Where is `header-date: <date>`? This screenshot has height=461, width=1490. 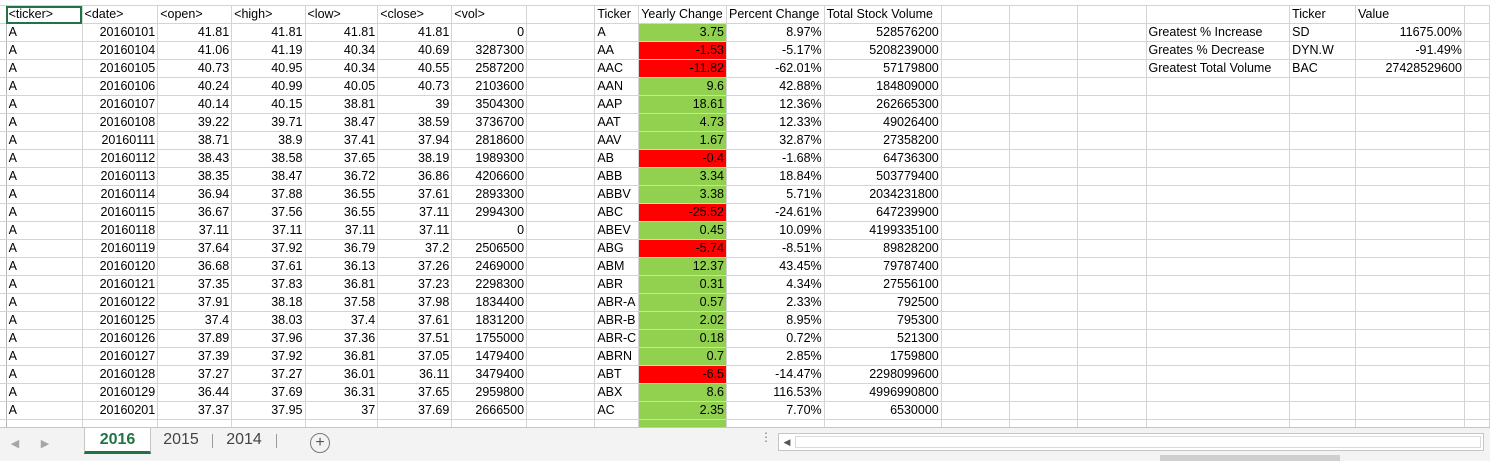
header-date: <date> is located at coordinates (120, 14).